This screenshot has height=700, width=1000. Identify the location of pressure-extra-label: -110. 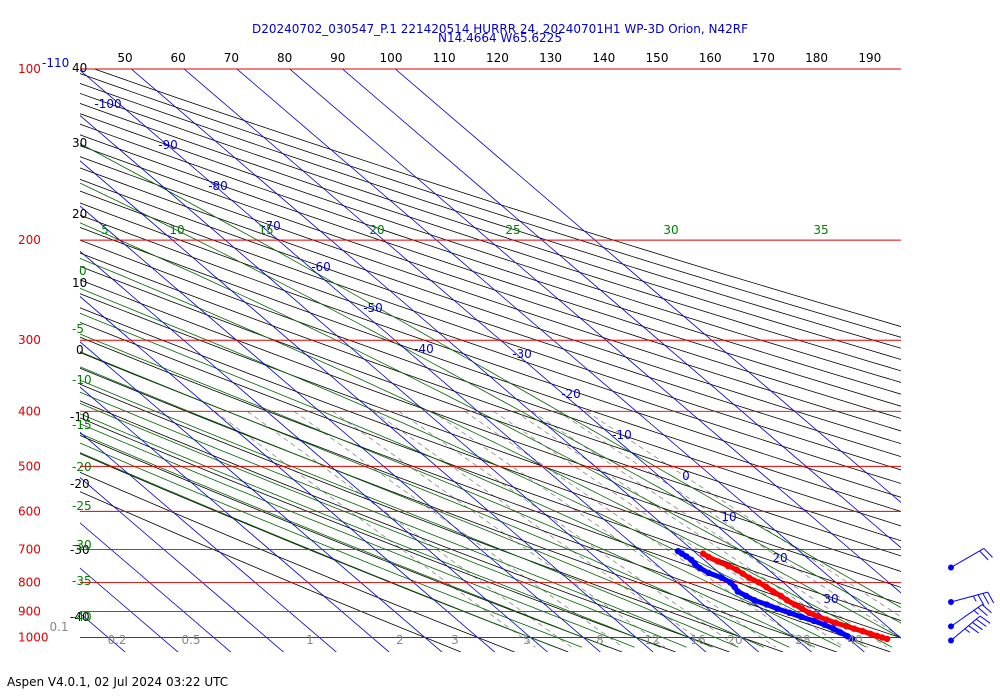
(55, 63).